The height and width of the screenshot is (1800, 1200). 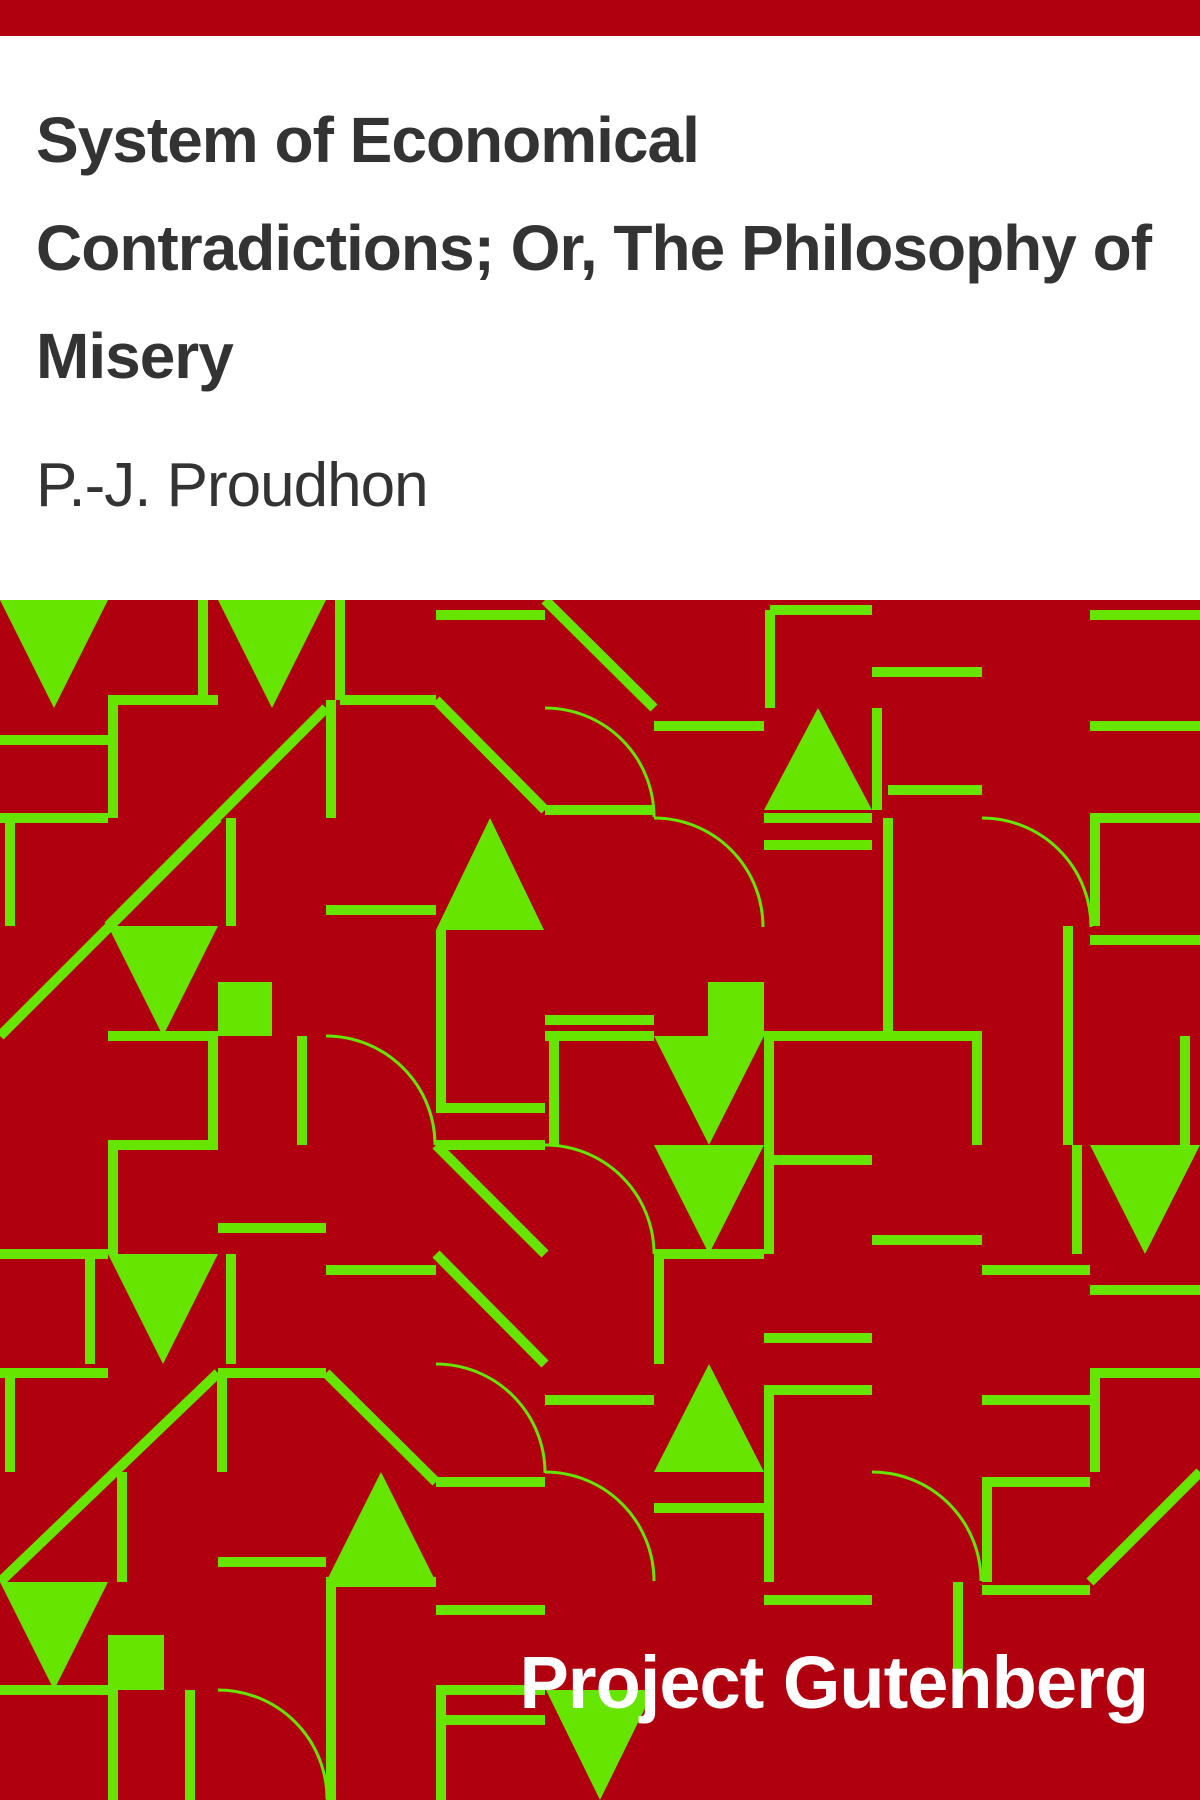 What do you see at coordinates (600, 18) in the screenshot?
I see `top-accent-bar` at bounding box center [600, 18].